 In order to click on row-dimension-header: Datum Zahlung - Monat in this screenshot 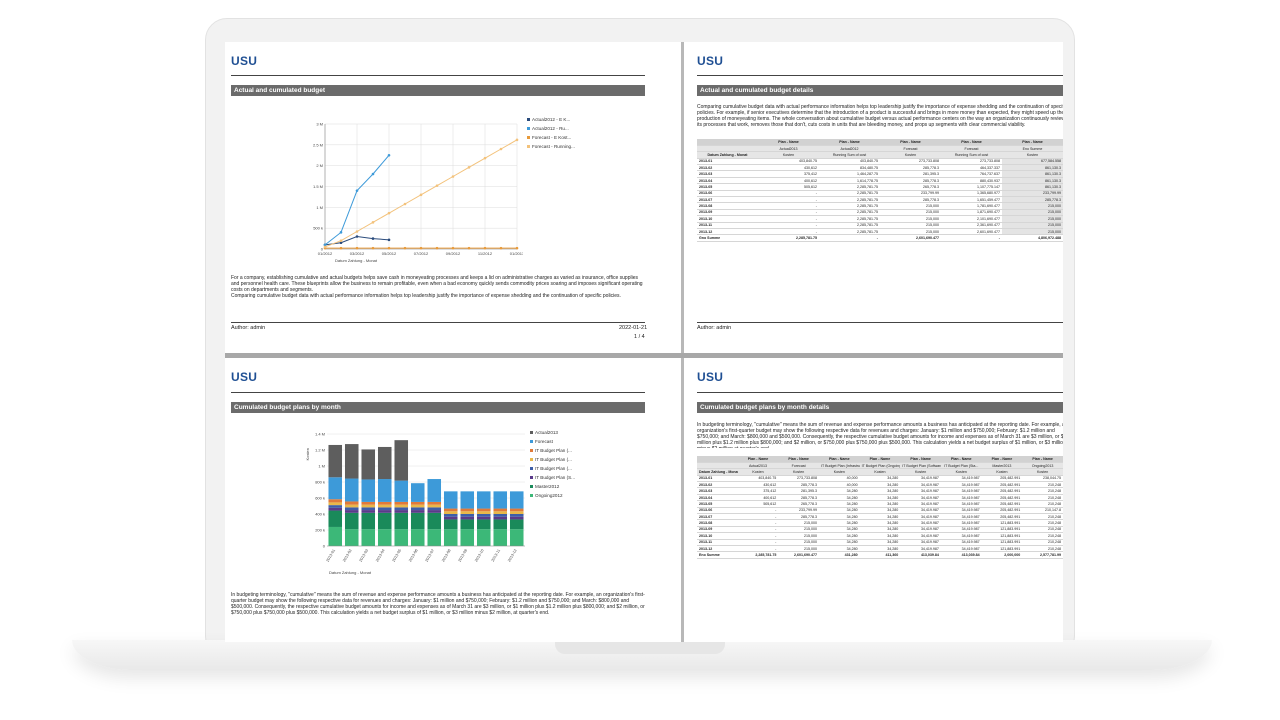, I will do `click(717, 472)`.